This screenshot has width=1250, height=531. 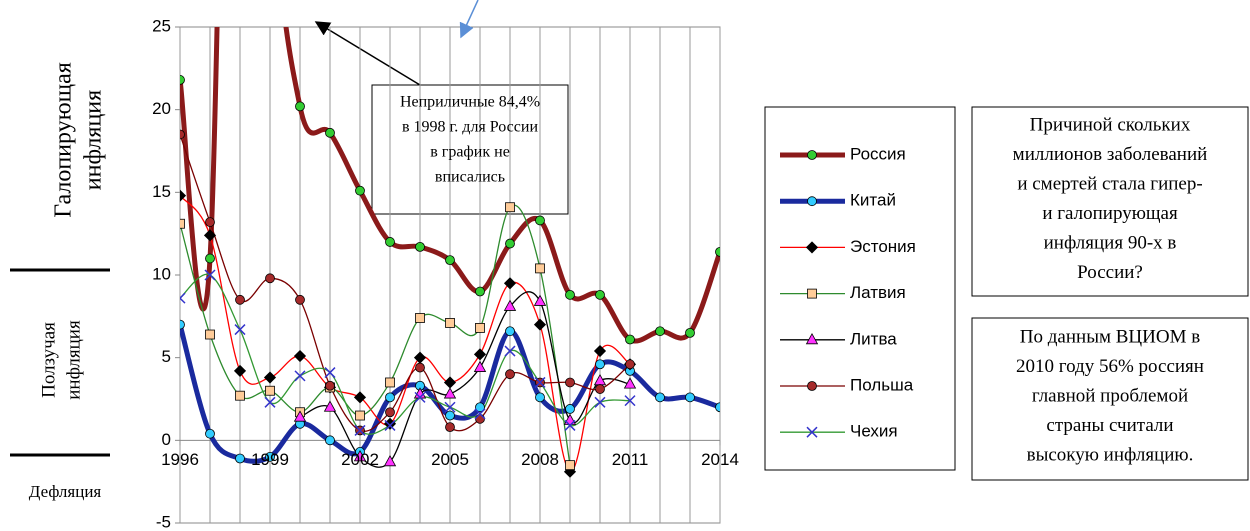 What do you see at coordinates (1110, 336) in the screenshot?
I see `note-text: По данным ВЦИОМ в` at bounding box center [1110, 336].